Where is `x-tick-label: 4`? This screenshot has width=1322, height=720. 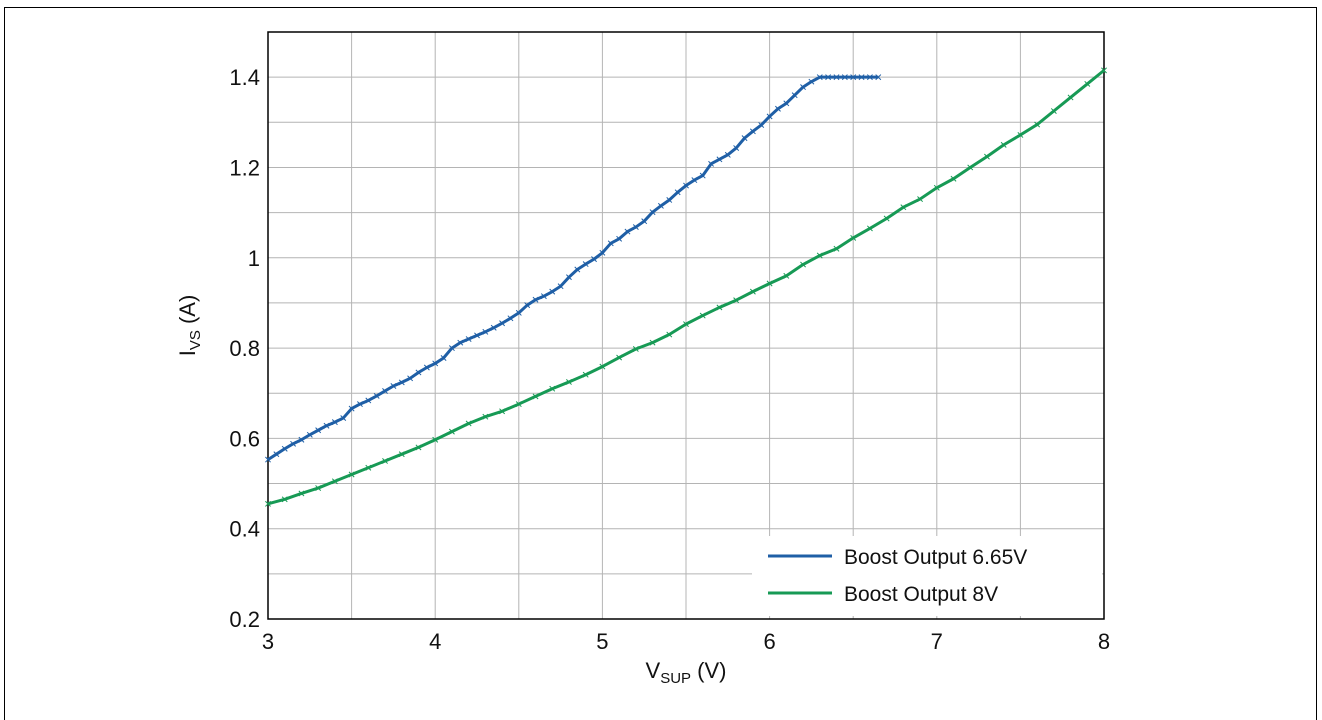 x-tick-label: 4 is located at coordinates (435, 641).